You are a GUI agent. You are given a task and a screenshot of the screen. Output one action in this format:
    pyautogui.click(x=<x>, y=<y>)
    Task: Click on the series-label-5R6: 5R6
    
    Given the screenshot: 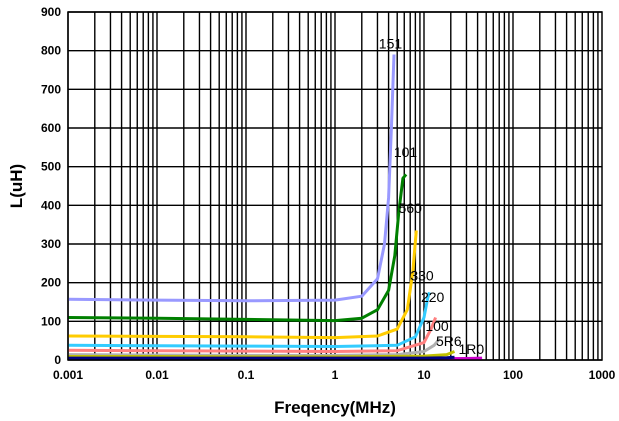 What is the action you would take?
    pyautogui.click(x=449, y=341)
    